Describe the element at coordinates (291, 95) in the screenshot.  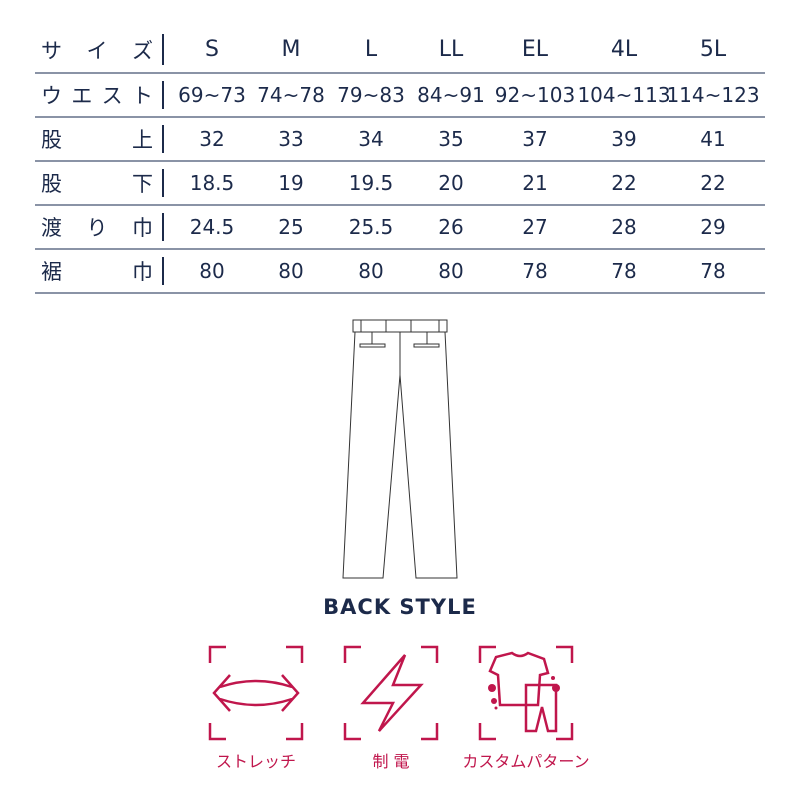
I see `table-cell: 74~78` at that location.